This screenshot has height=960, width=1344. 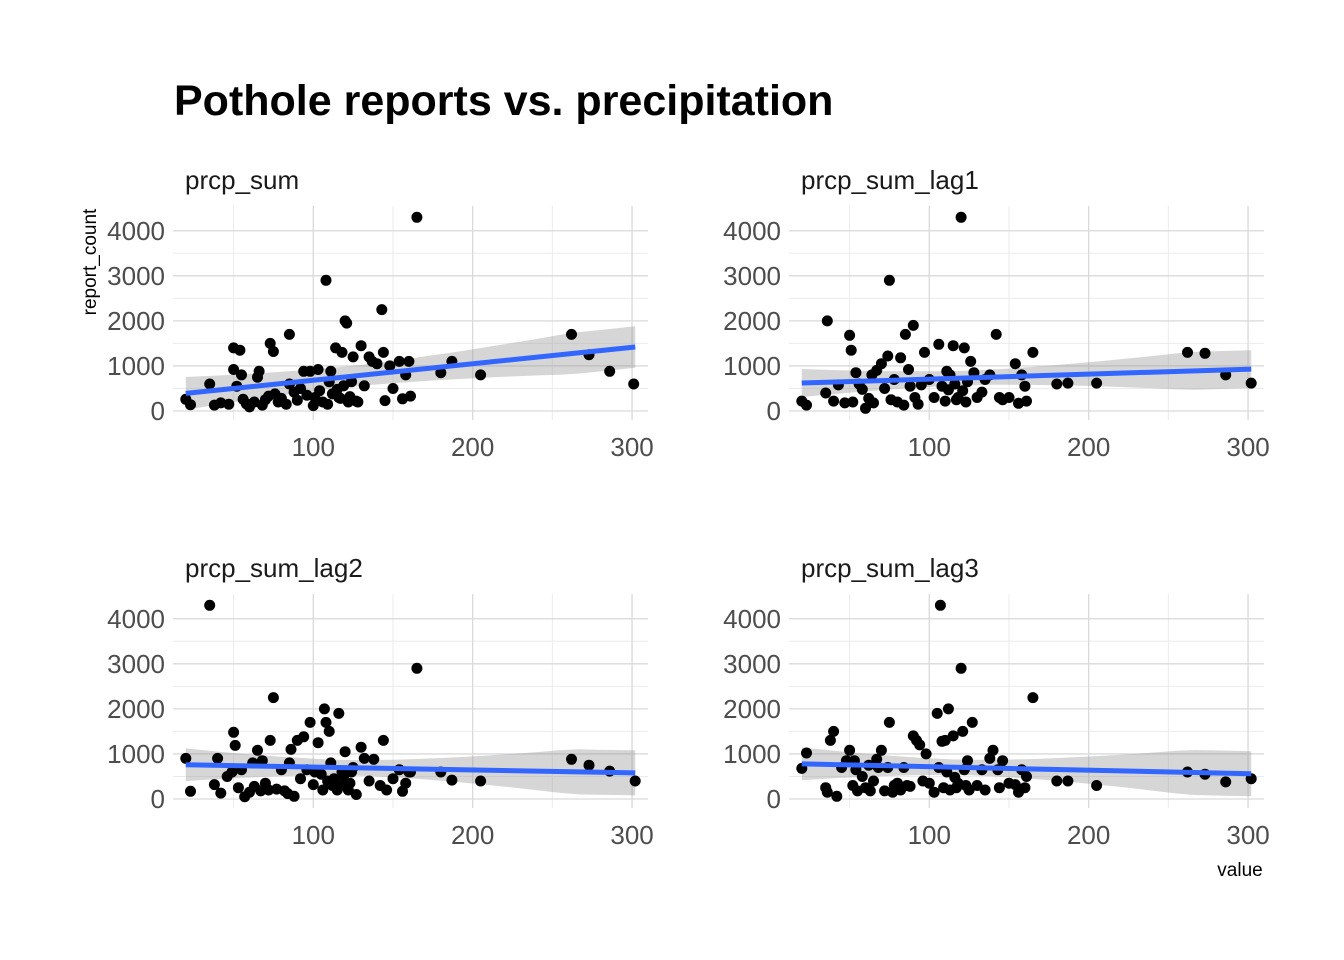 What do you see at coordinates (242, 180) in the screenshot?
I see `panel-strip-label: prcp_sum` at bounding box center [242, 180].